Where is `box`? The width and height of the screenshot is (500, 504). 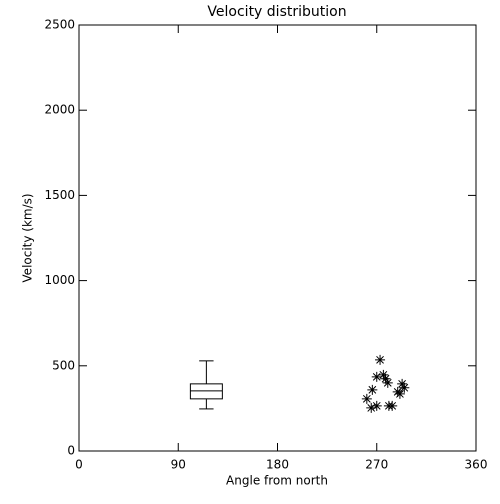 box is located at coordinates (206, 391).